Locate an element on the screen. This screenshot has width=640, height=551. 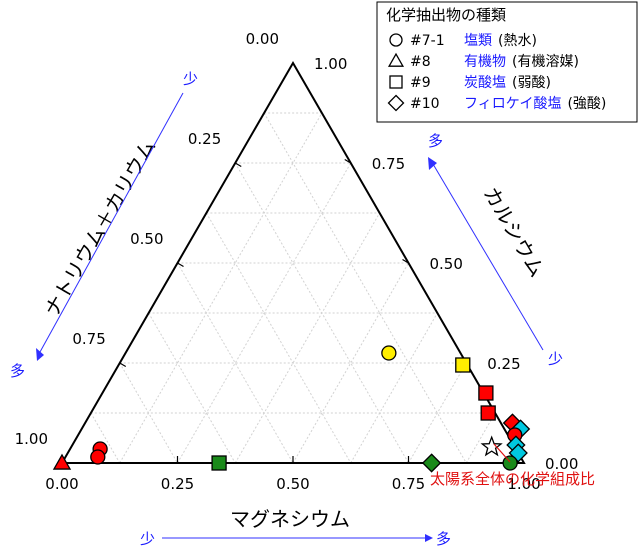
tick-label-right: 0.75 is located at coordinates (388, 164).